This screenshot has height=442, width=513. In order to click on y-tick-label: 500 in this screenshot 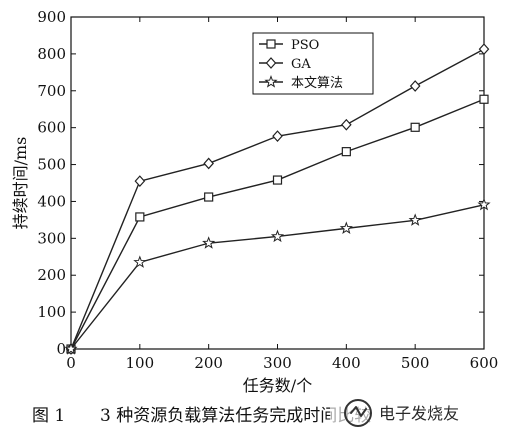, I will do `click(51, 165)`.